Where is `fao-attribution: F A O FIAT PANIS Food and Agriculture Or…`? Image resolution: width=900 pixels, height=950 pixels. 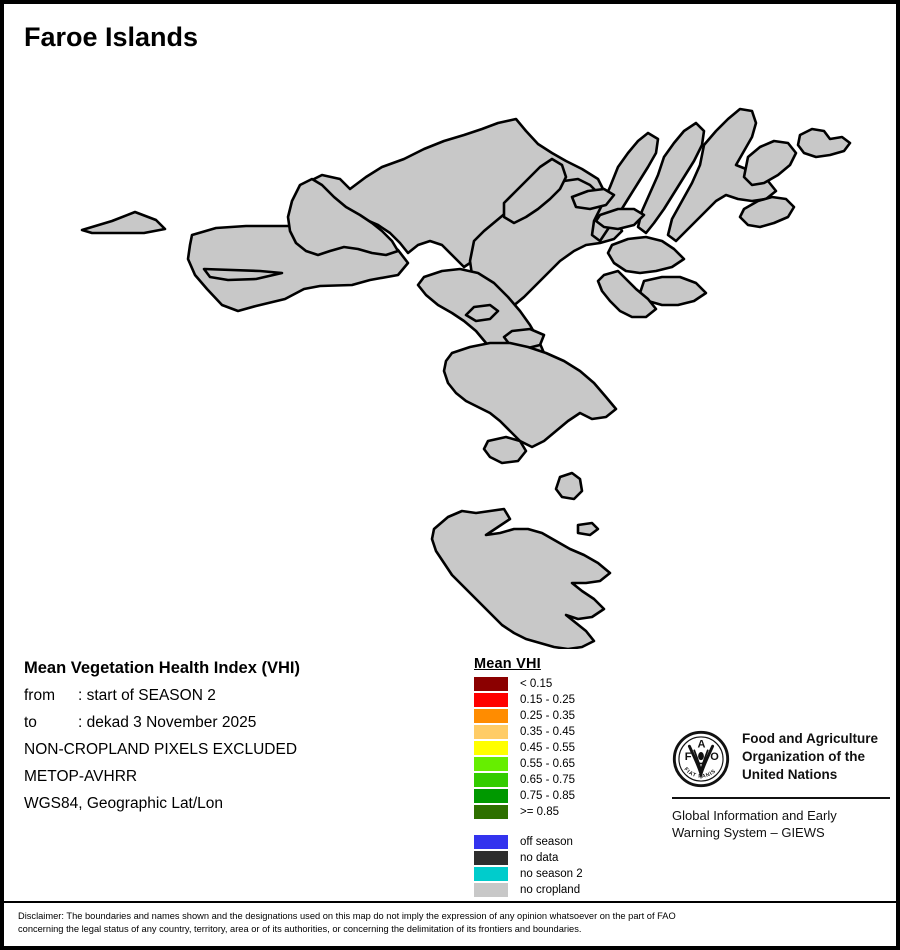
fao-attribution: F A O FIAT PANIS Food and Agriculture Or… is located at coordinates (781, 786).